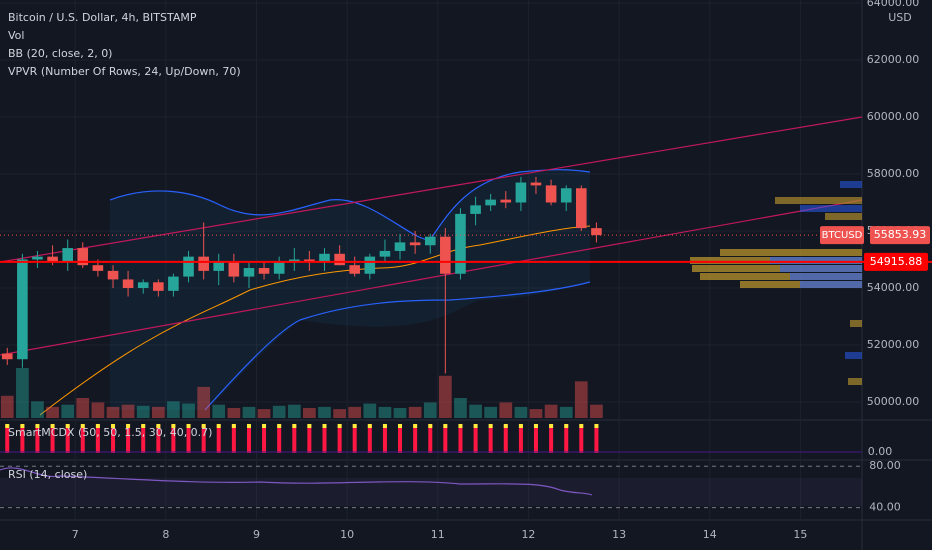  Describe the element at coordinates (438, 534) in the screenshot. I see `x-tick-label: 11` at that location.